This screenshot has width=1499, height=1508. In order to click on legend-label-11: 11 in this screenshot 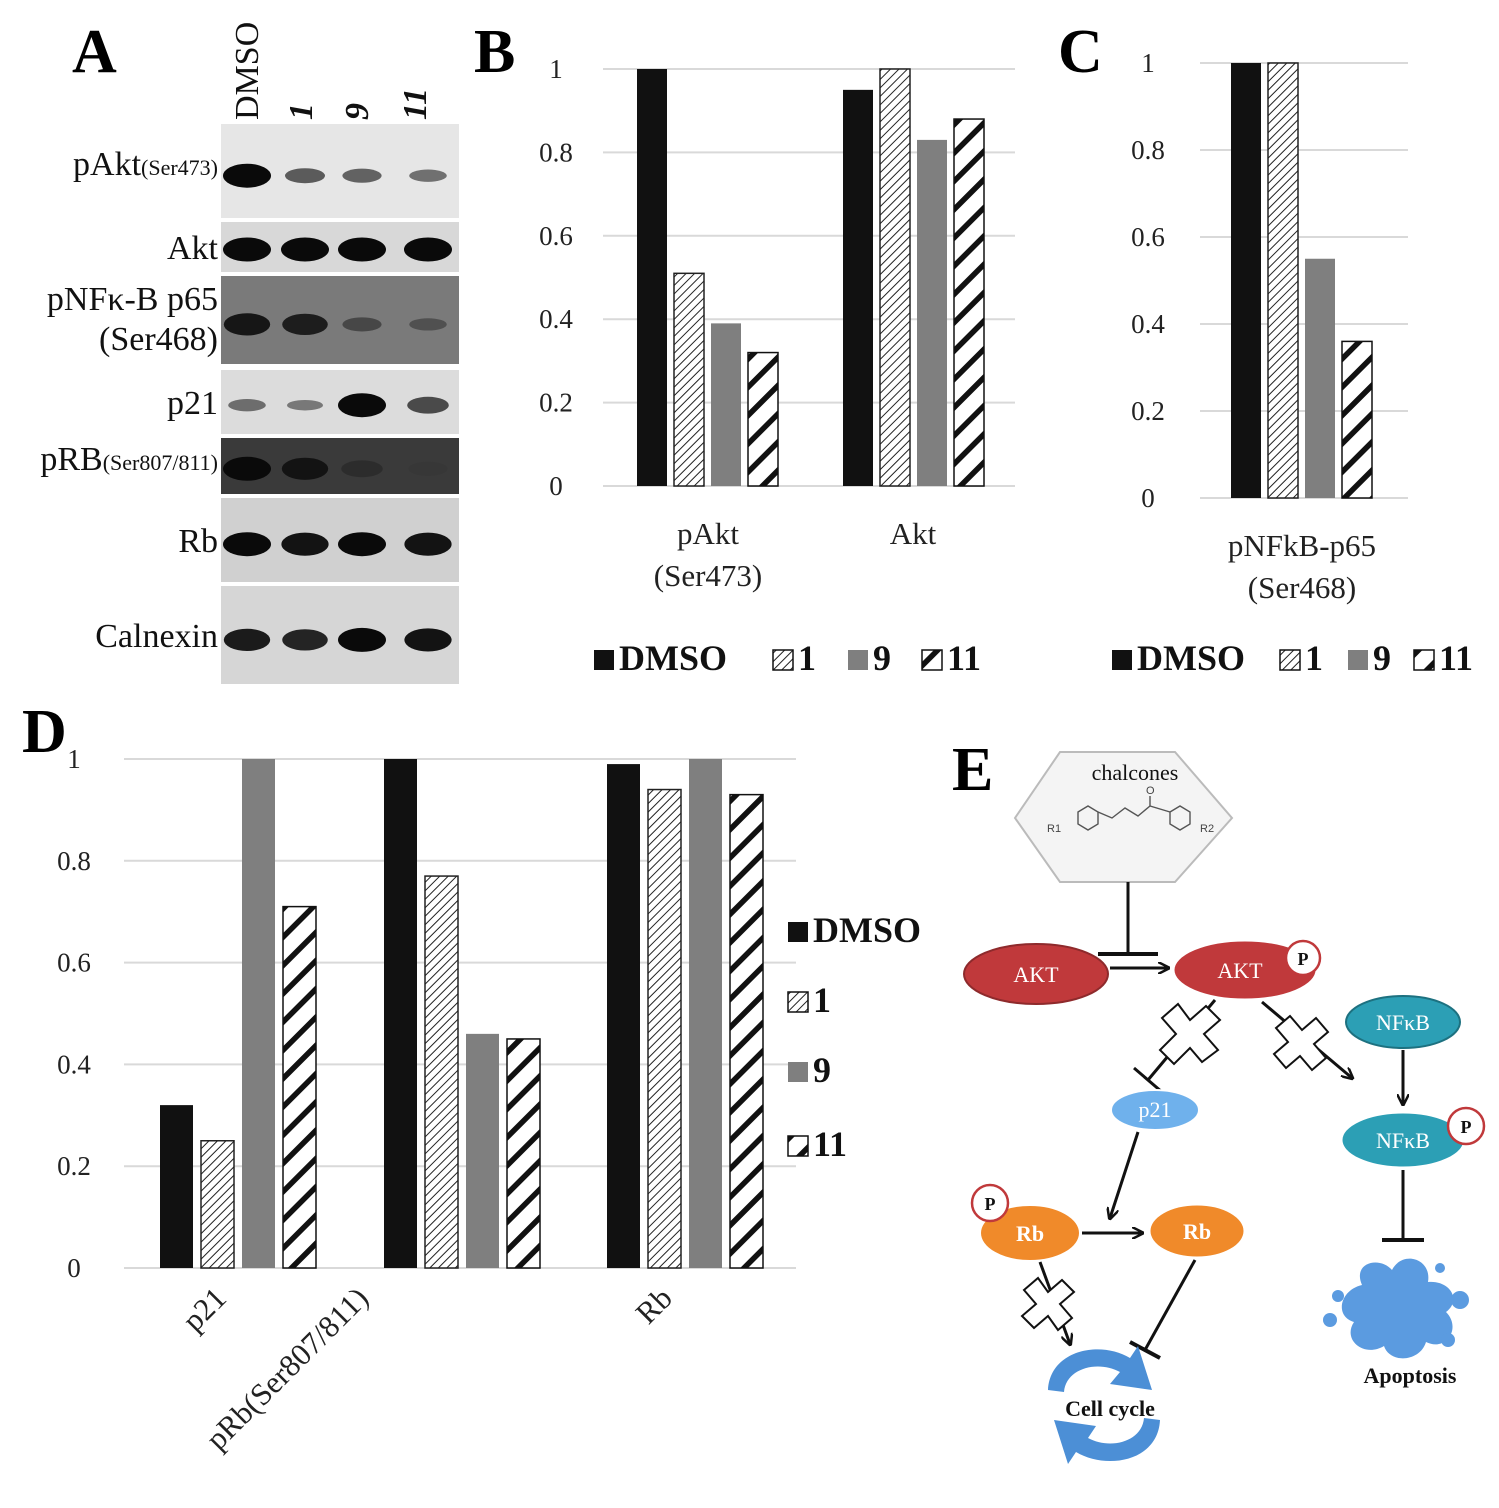, I will do `click(1456, 658)`.